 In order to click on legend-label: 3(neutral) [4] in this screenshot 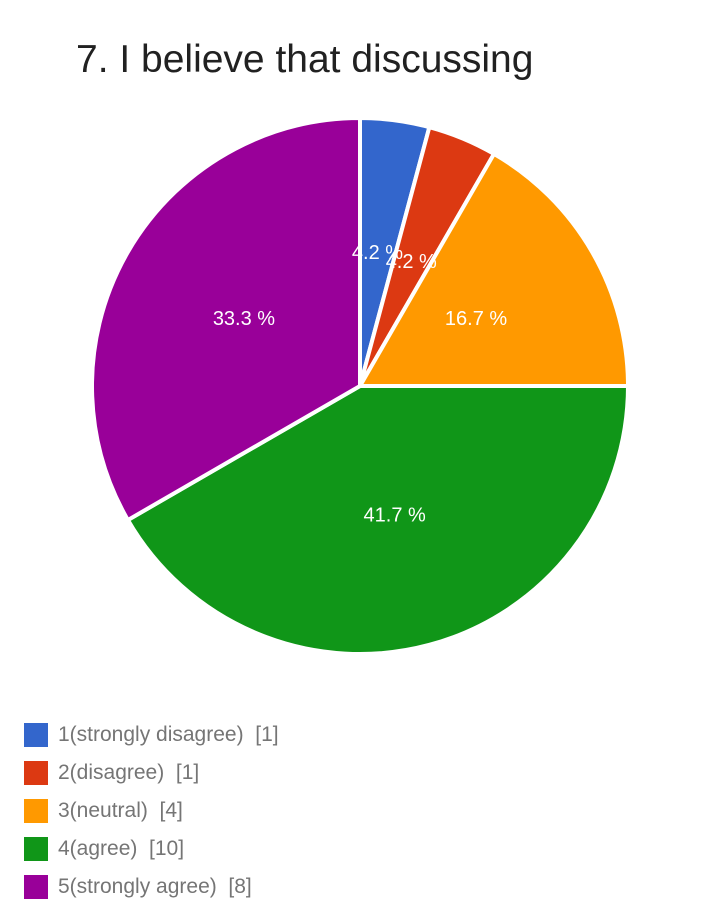, I will do `click(120, 810)`.